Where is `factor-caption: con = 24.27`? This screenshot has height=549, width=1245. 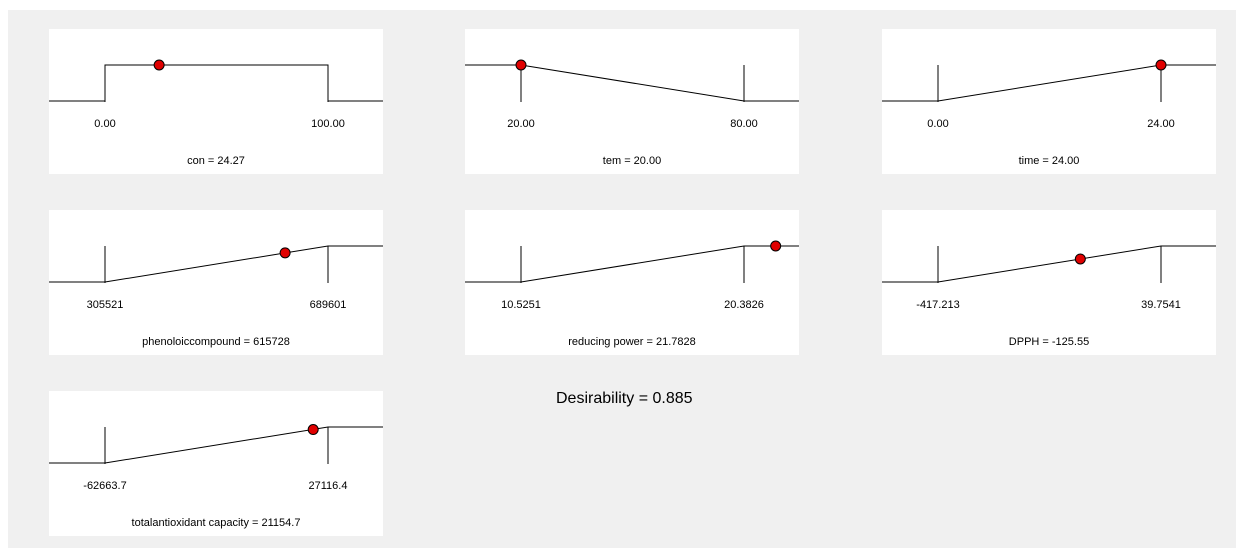 factor-caption: con = 24.27 is located at coordinates (216, 161).